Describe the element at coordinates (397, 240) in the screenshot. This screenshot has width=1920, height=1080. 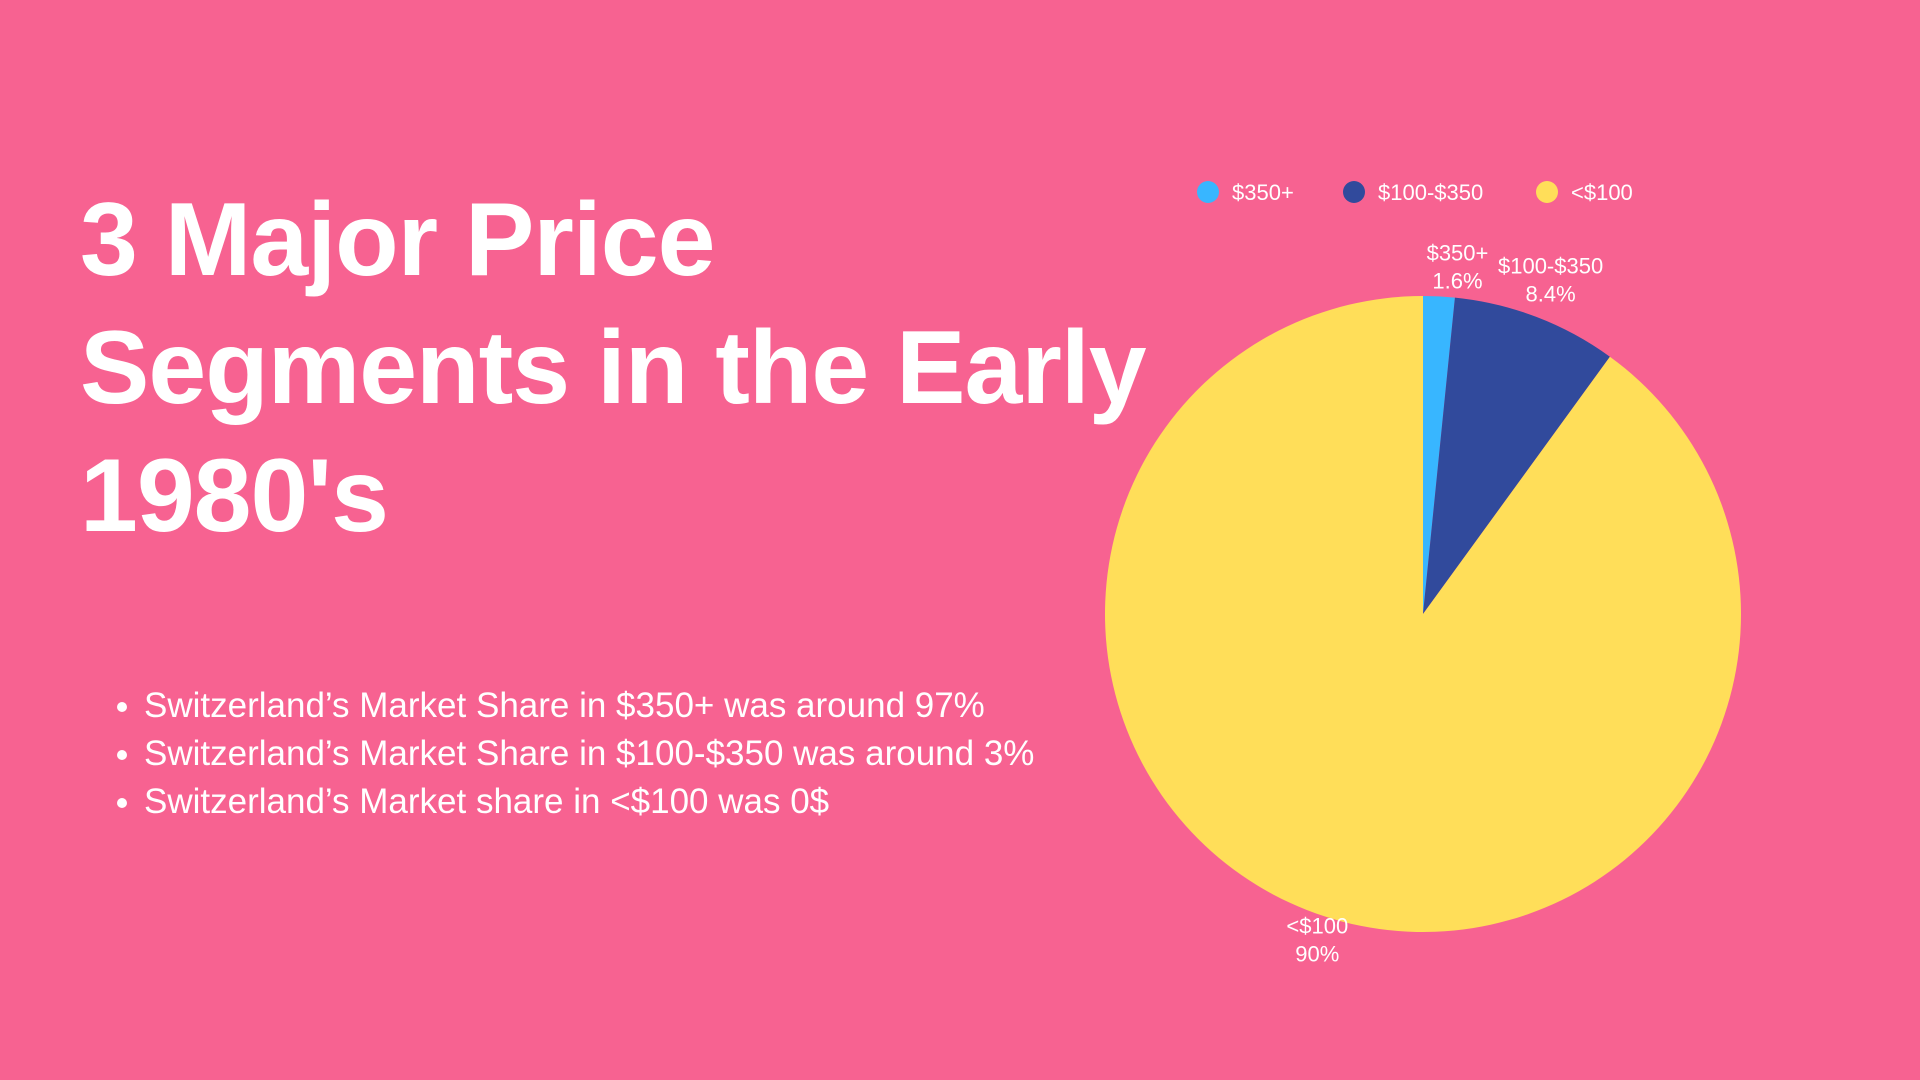
I see `title-line-1: 3 Major Price` at that location.